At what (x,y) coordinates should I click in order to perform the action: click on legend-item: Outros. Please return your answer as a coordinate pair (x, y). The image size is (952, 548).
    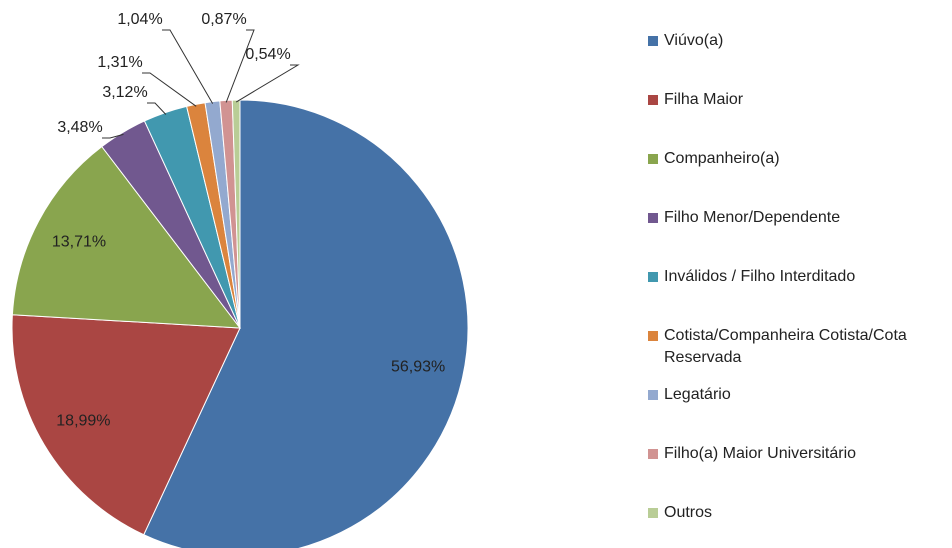
    Looking at the image, I should click on (798, 513).